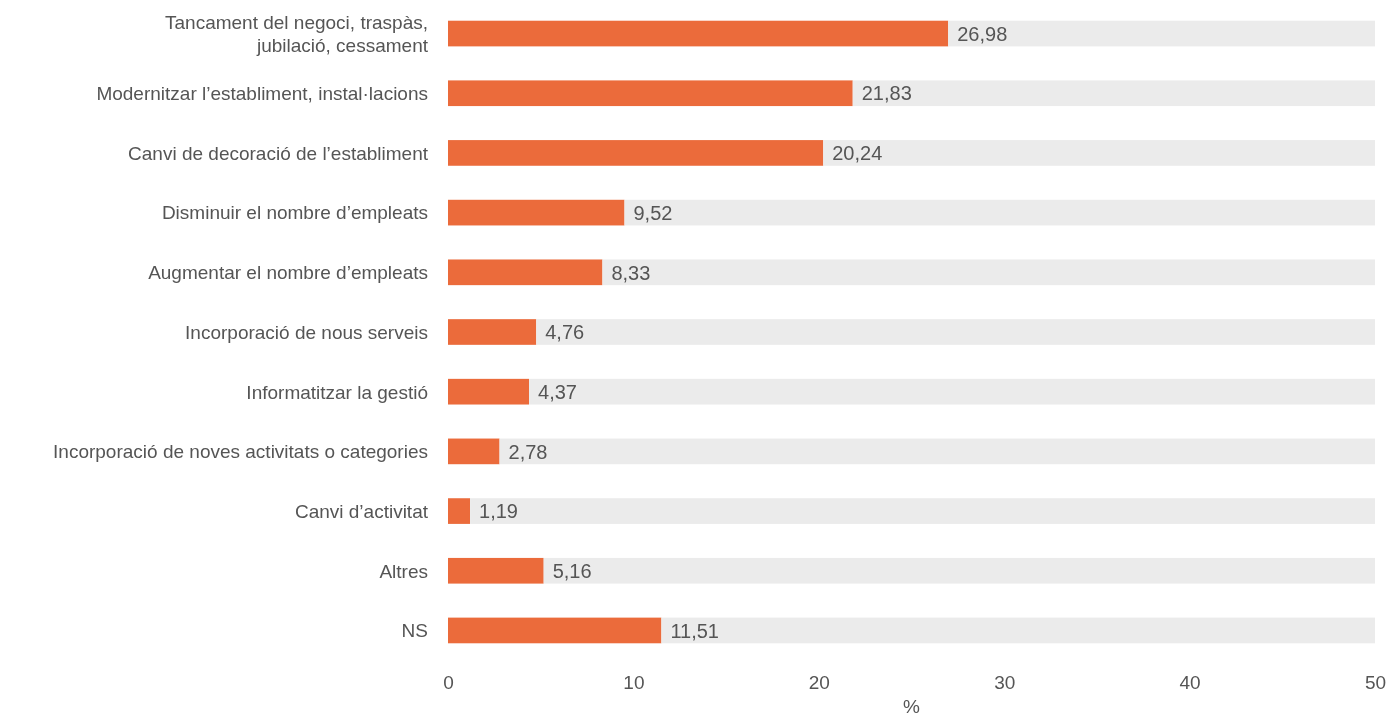 Image resolution: width=1387 pixels, height=716 pixels. Describe the element at coordinates (631, 272) in the screenshot. I see `data-label: 8,33` at that location.